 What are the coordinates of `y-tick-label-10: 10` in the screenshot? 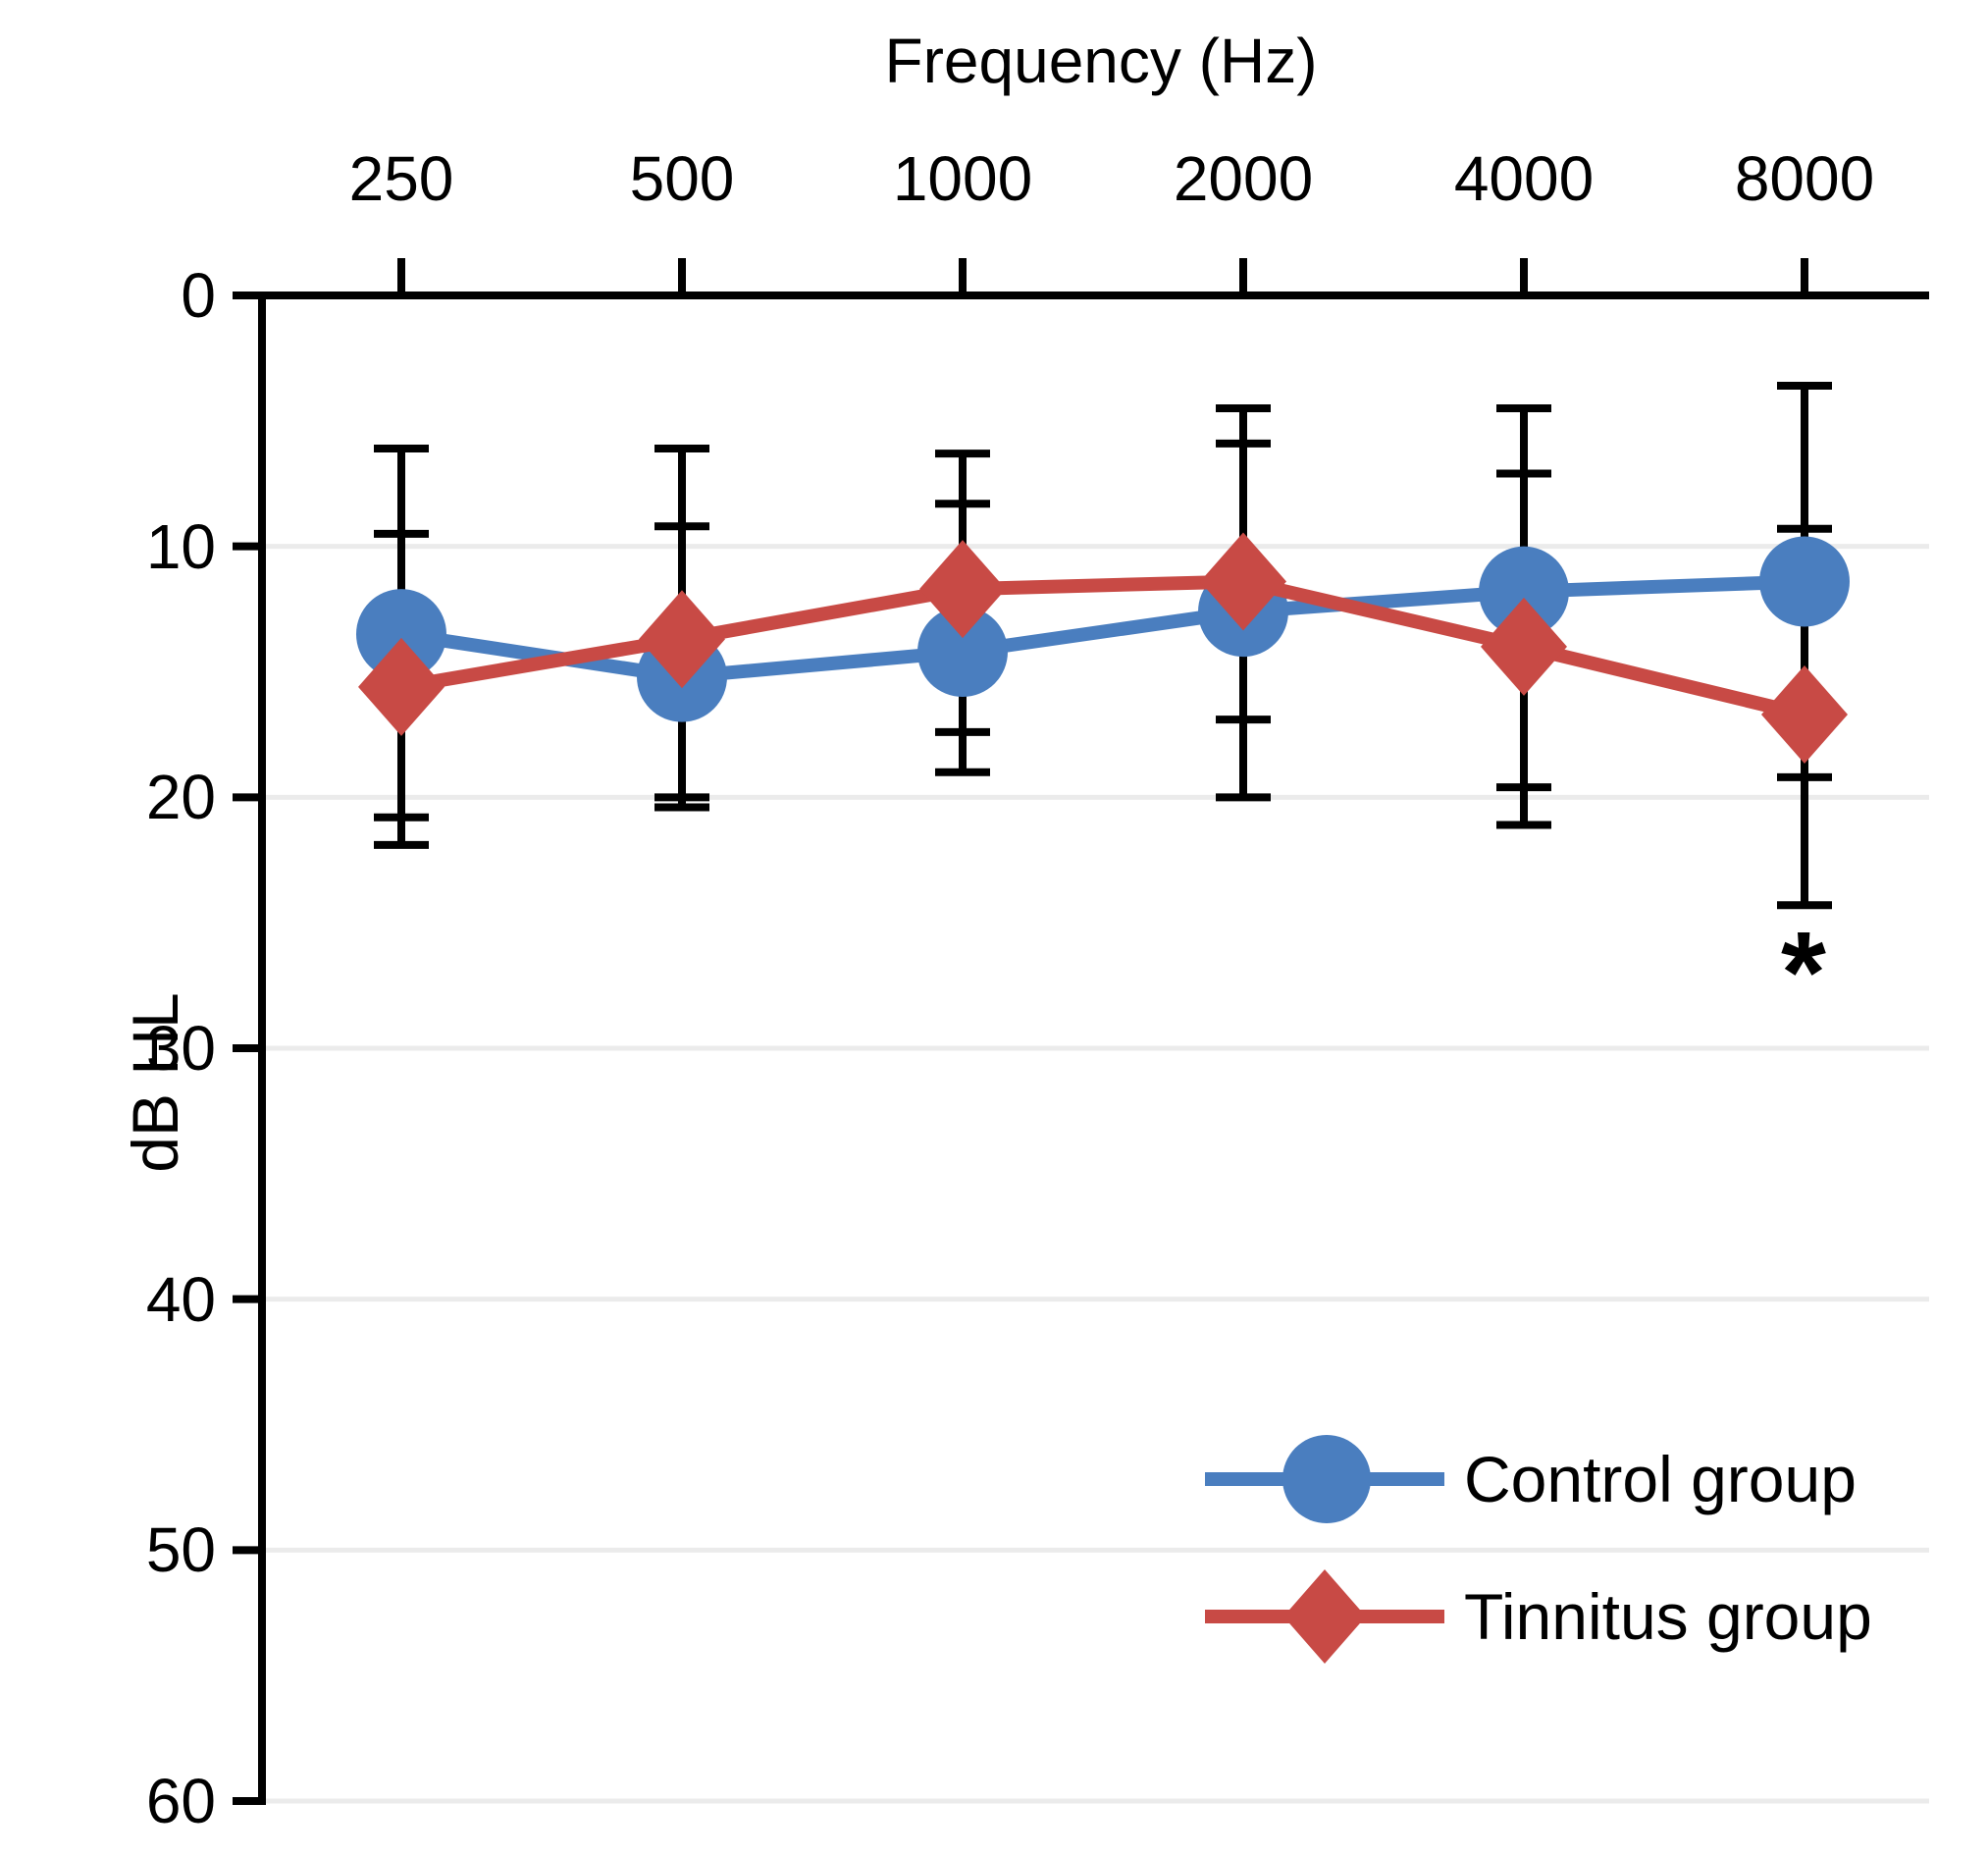 It's located at (180, 547).